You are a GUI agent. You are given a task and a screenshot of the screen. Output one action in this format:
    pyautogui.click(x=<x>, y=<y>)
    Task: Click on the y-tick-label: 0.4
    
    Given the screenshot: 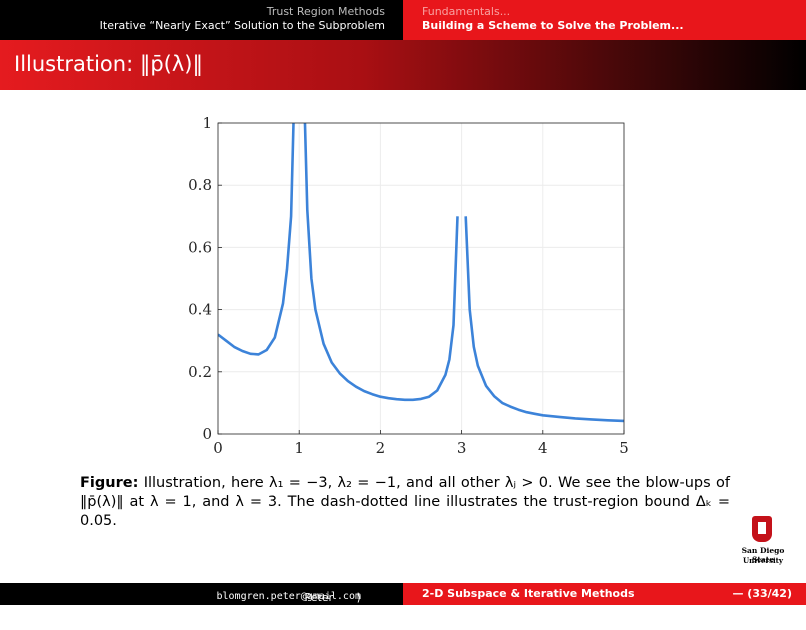 What is the action you would take?
    pyautogui.click(x=200, y=310)
    